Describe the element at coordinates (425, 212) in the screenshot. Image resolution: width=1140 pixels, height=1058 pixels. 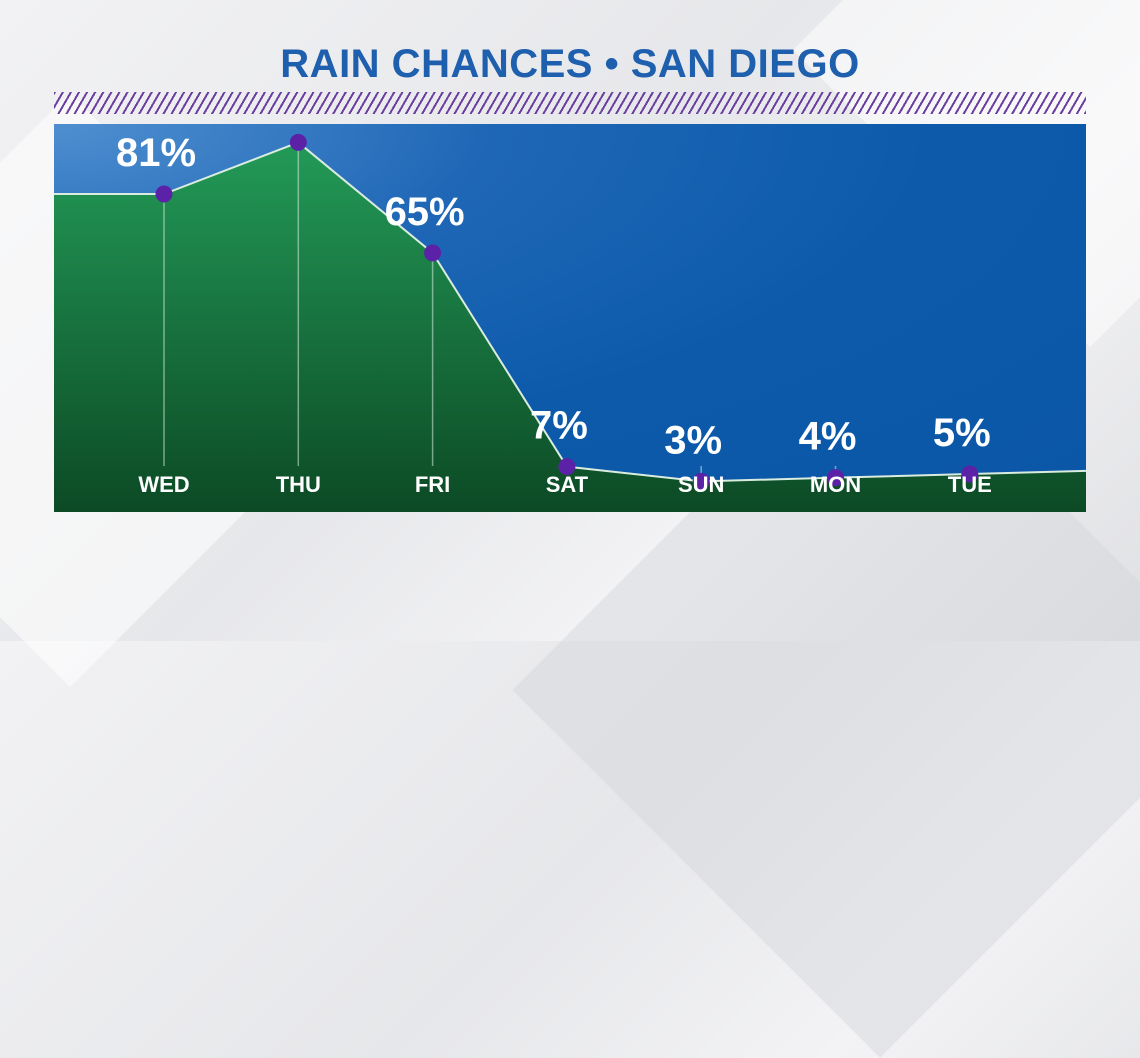
I see `value-label: 65%` at that location.